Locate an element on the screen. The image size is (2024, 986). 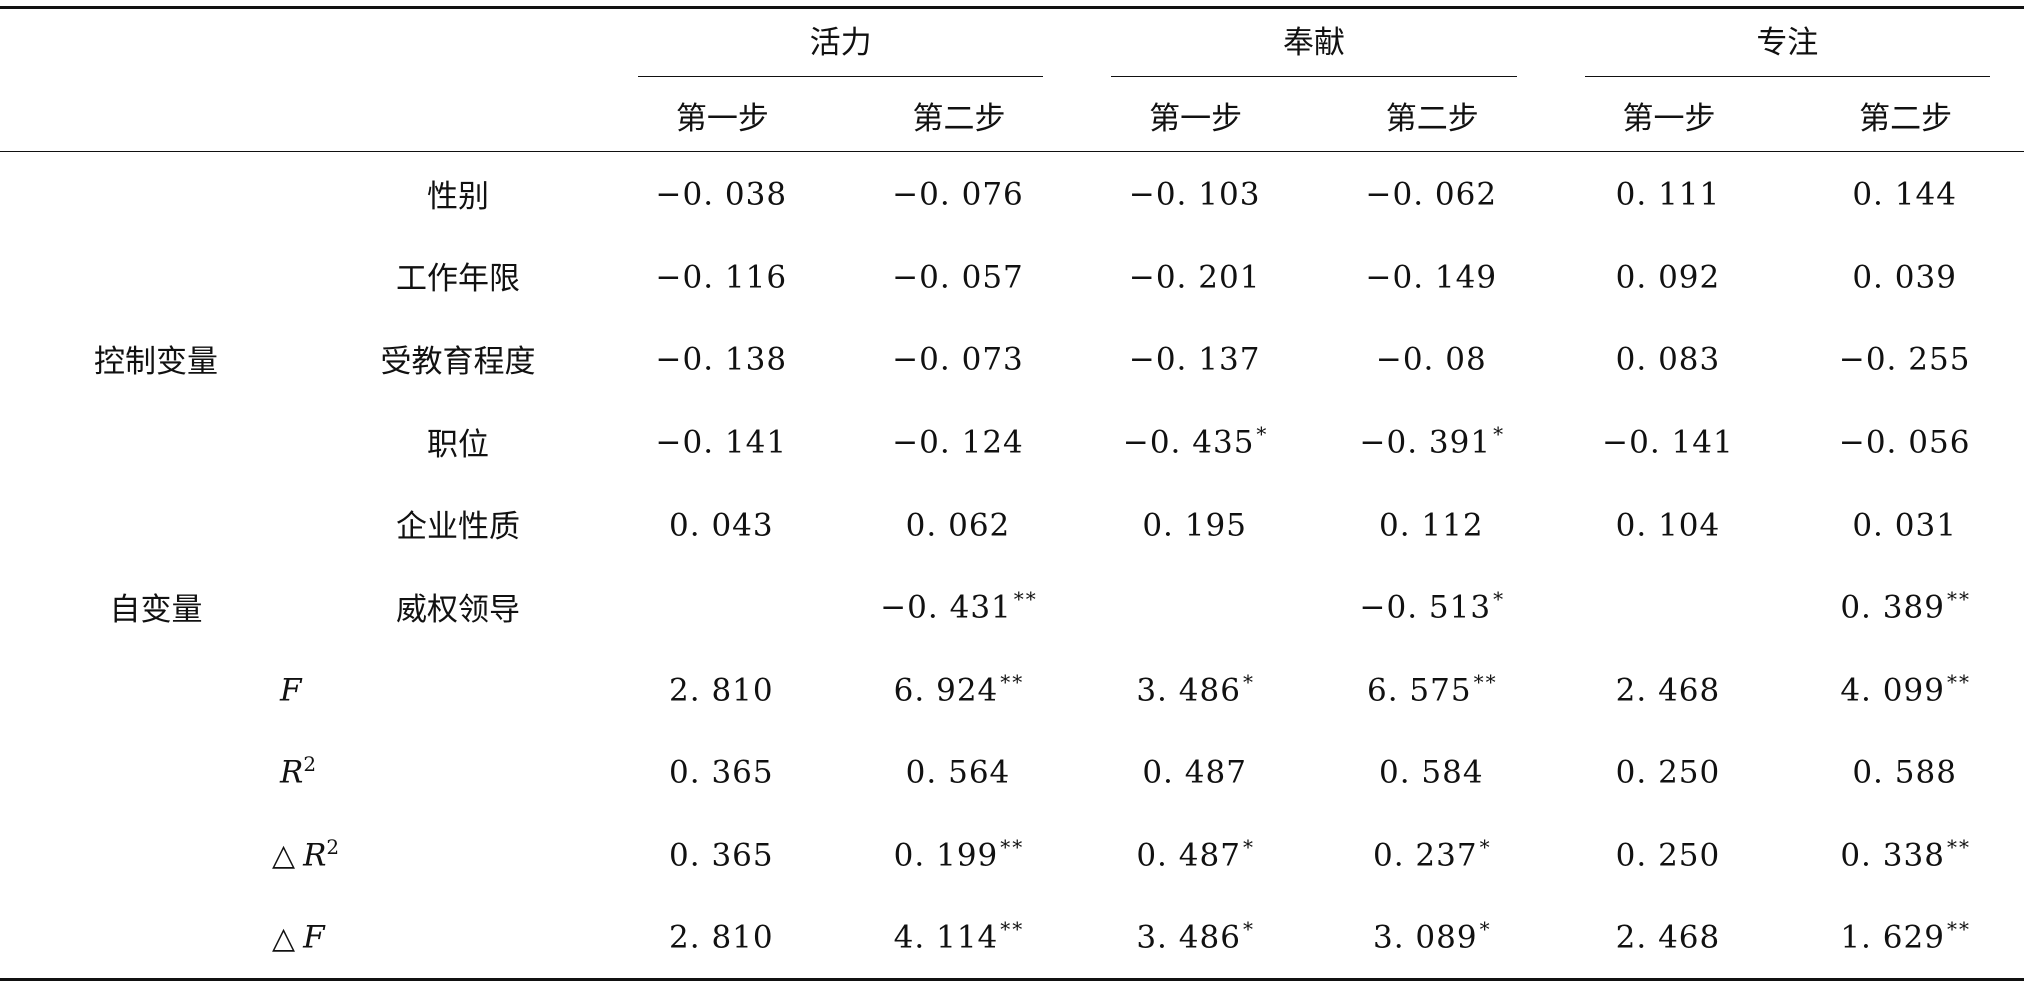
coefficient-value: 1. 629 is located at coordinates (1892, 937).